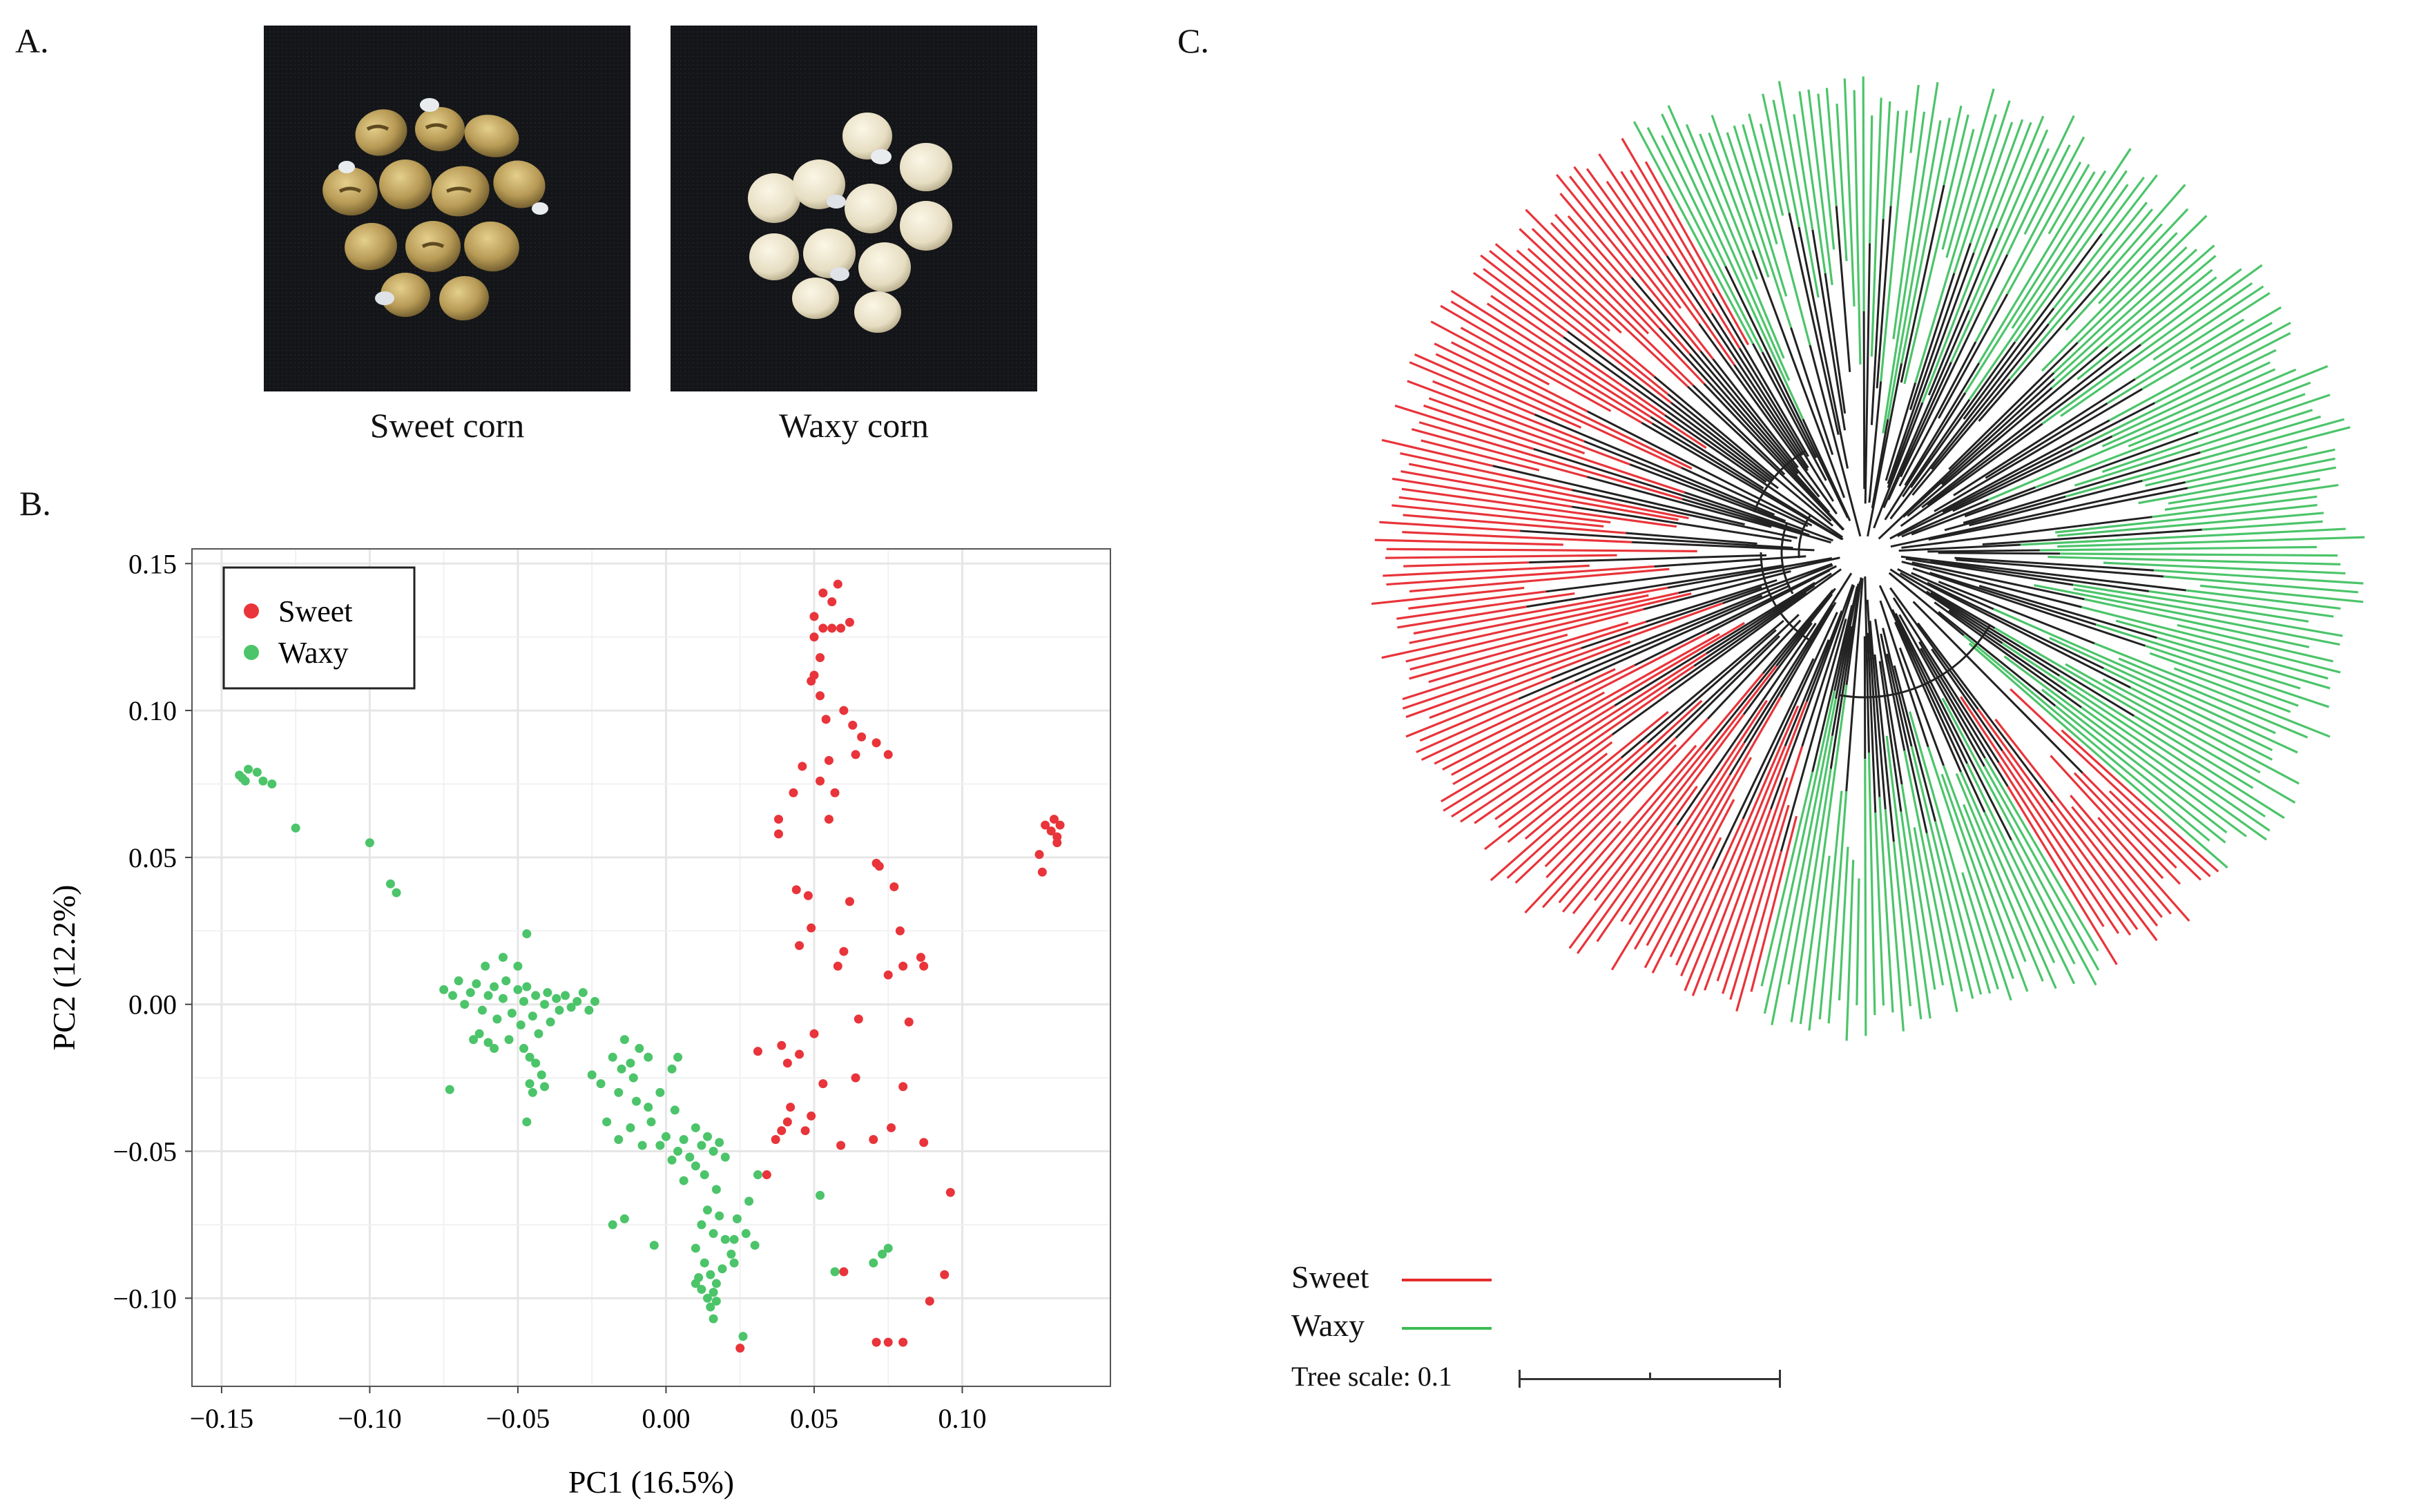 The height and width of the screenshot is (1512, 2428). Describe the element at coordinates (1780, 481) in the screenshot. I see `tree-arc` at that location.